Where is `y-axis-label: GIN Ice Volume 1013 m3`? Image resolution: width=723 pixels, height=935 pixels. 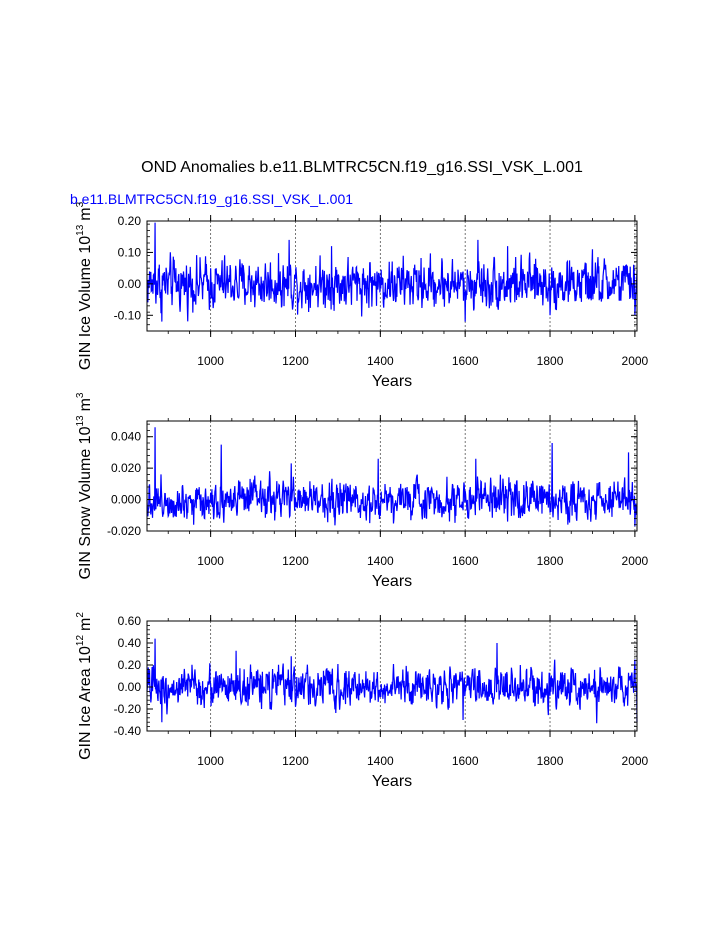
y-axis-label: GIN Ice Volume 1013 m3 is located at coordinates (84, 285).